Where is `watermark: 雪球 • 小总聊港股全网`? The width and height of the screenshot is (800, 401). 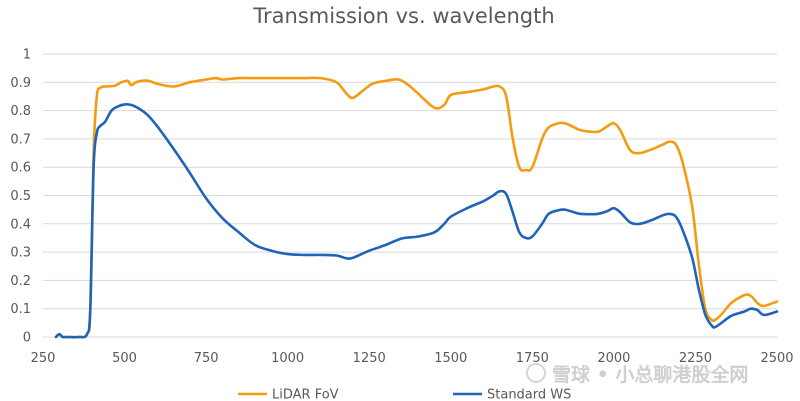
watermark: 雪球 • 小总聊港股全网 is located at coordinates (637, 374).